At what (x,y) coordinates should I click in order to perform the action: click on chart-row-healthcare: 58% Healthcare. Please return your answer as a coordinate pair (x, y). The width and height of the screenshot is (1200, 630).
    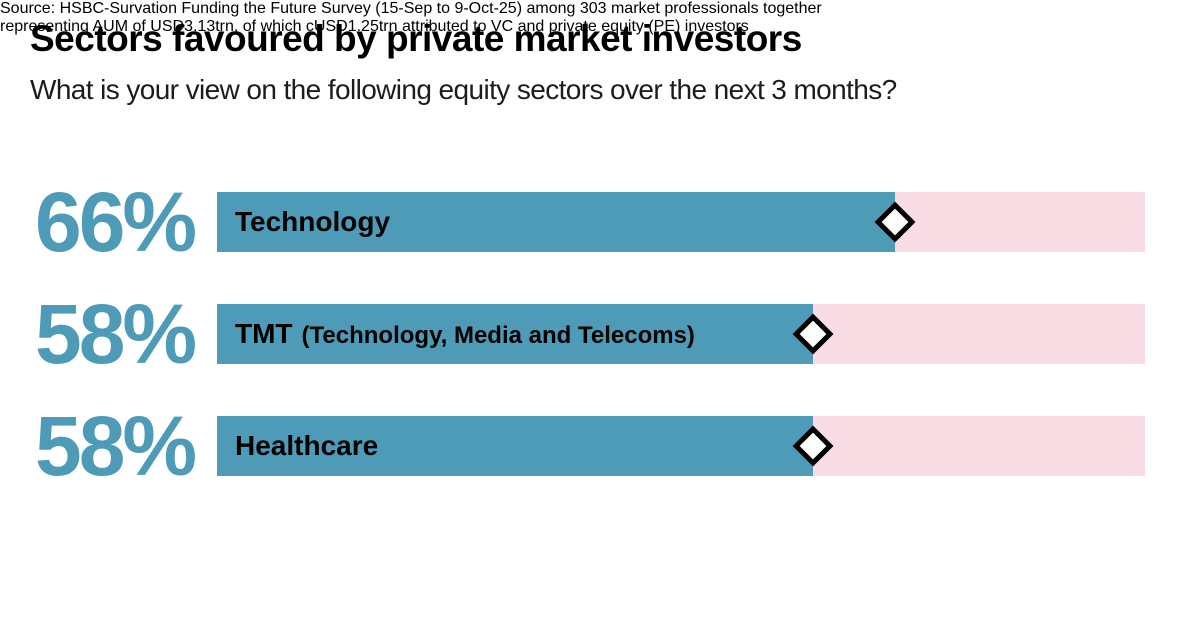
    Looking at the image, I should click on (600, 446).